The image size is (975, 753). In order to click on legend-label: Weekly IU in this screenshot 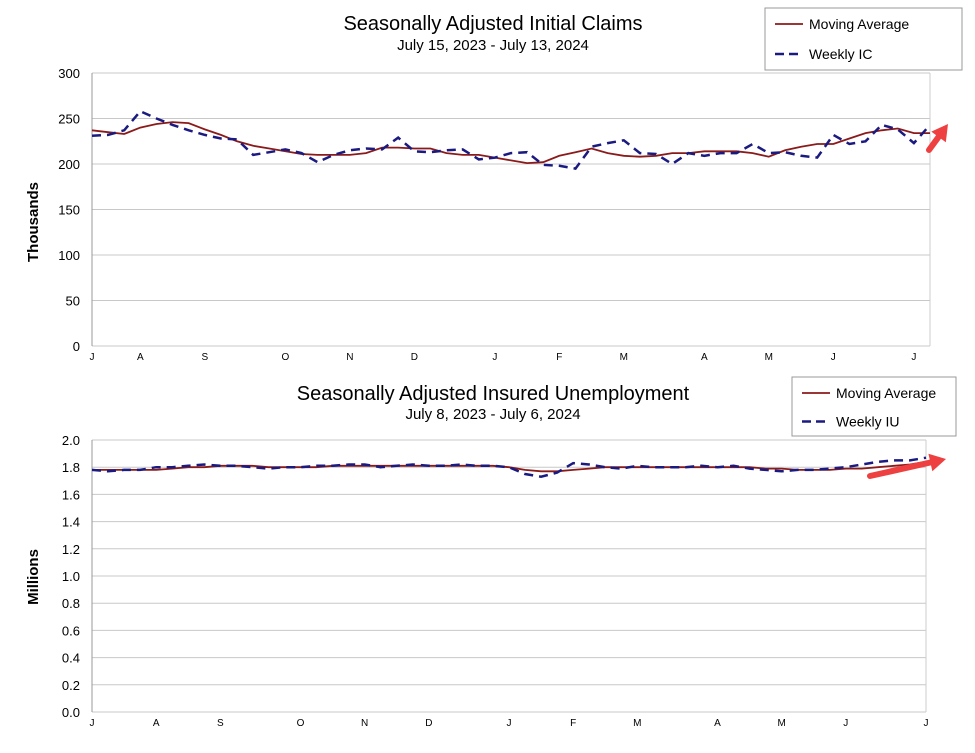, I will do `click(868, 422)`.